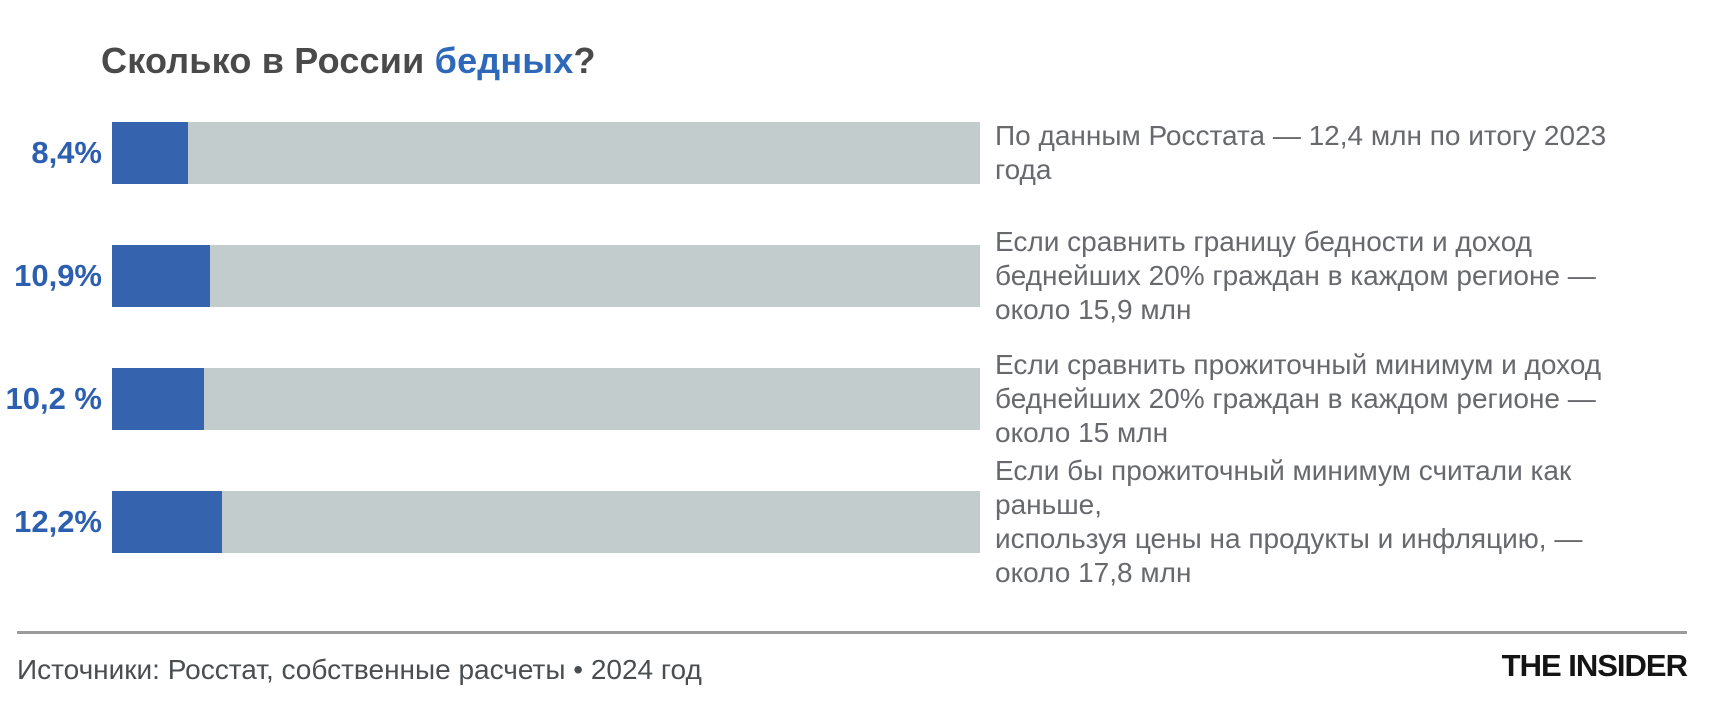 The width and height of the screenshot is (1732, 710). I want to click on bar-value-label: 10,9%, so click(58, 275).